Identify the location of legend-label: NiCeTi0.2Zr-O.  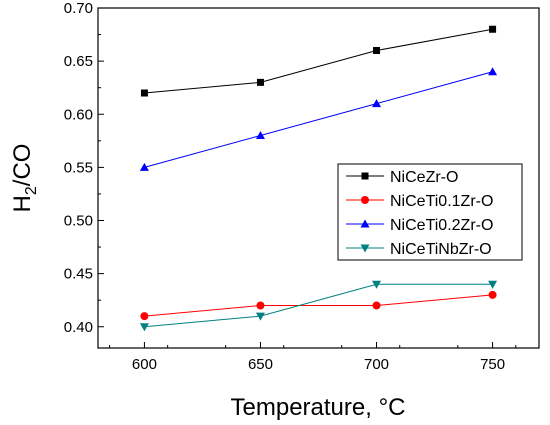
(441, 225).